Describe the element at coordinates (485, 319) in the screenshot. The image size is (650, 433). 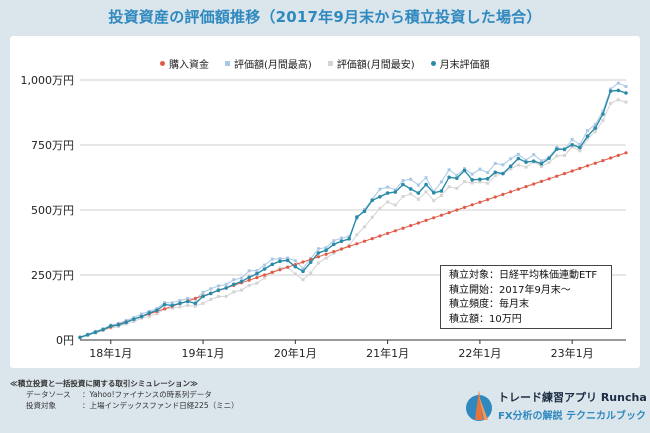
I see `info-line-amount: 積立額：10万円` at that location.